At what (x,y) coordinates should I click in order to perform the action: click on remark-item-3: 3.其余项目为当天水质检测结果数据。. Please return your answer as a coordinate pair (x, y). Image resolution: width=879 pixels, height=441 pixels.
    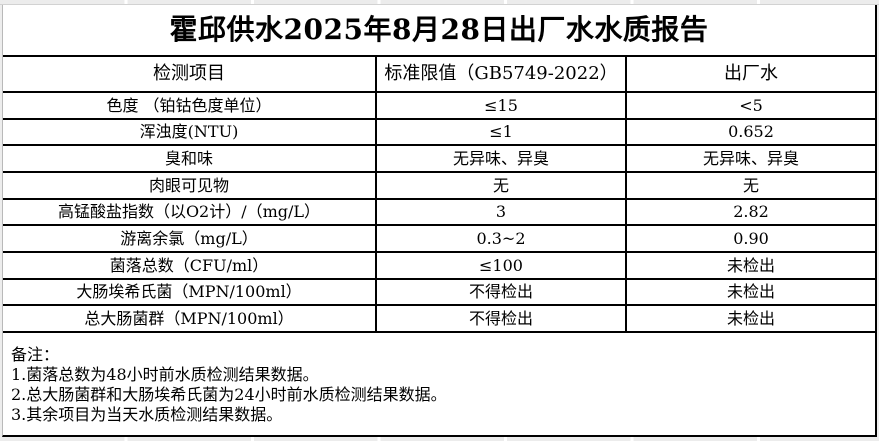
    Looking at the image, I should click on (147, 414).